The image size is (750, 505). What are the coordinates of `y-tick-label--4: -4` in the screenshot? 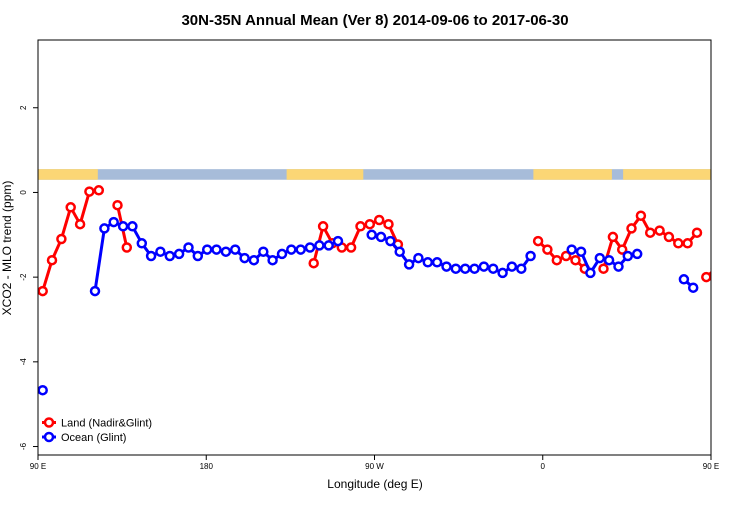 It's located at (23, 362).